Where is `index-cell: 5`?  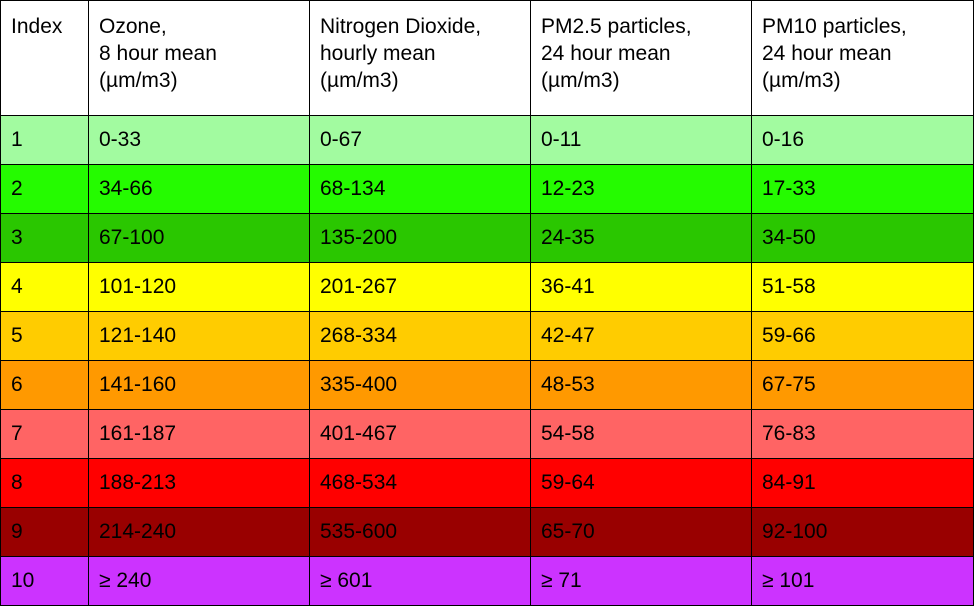 index-cell: 5 is located at coordinates (44, 336).